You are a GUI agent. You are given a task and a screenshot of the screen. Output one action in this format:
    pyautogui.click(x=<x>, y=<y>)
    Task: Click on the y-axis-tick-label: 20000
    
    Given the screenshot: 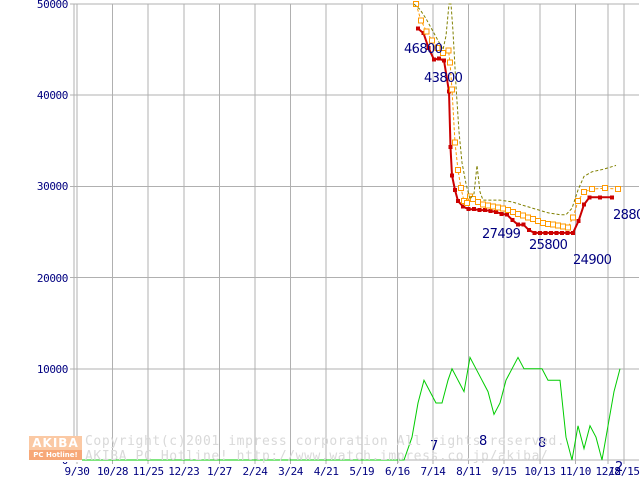 What is the action you would take?
    pyautogui.click(x=52, y=278)
    